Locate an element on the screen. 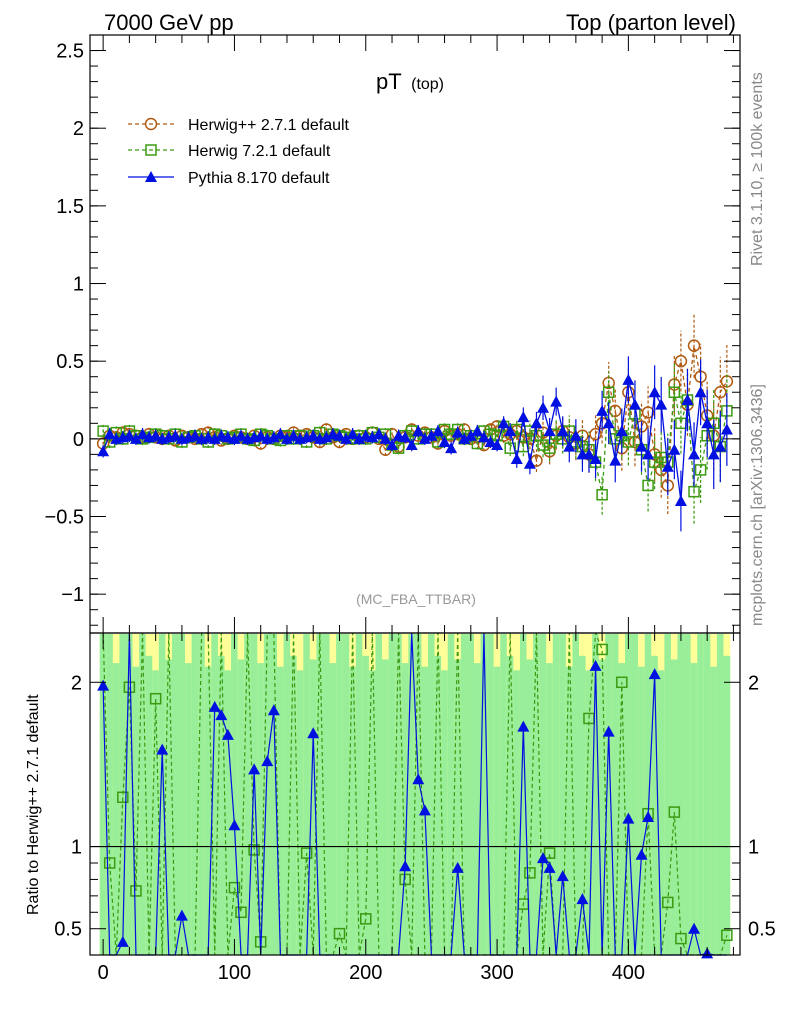 This screenshot has height=1029, width=786. top-ytick-label: −0.5 is located at coordinates (64, 518).